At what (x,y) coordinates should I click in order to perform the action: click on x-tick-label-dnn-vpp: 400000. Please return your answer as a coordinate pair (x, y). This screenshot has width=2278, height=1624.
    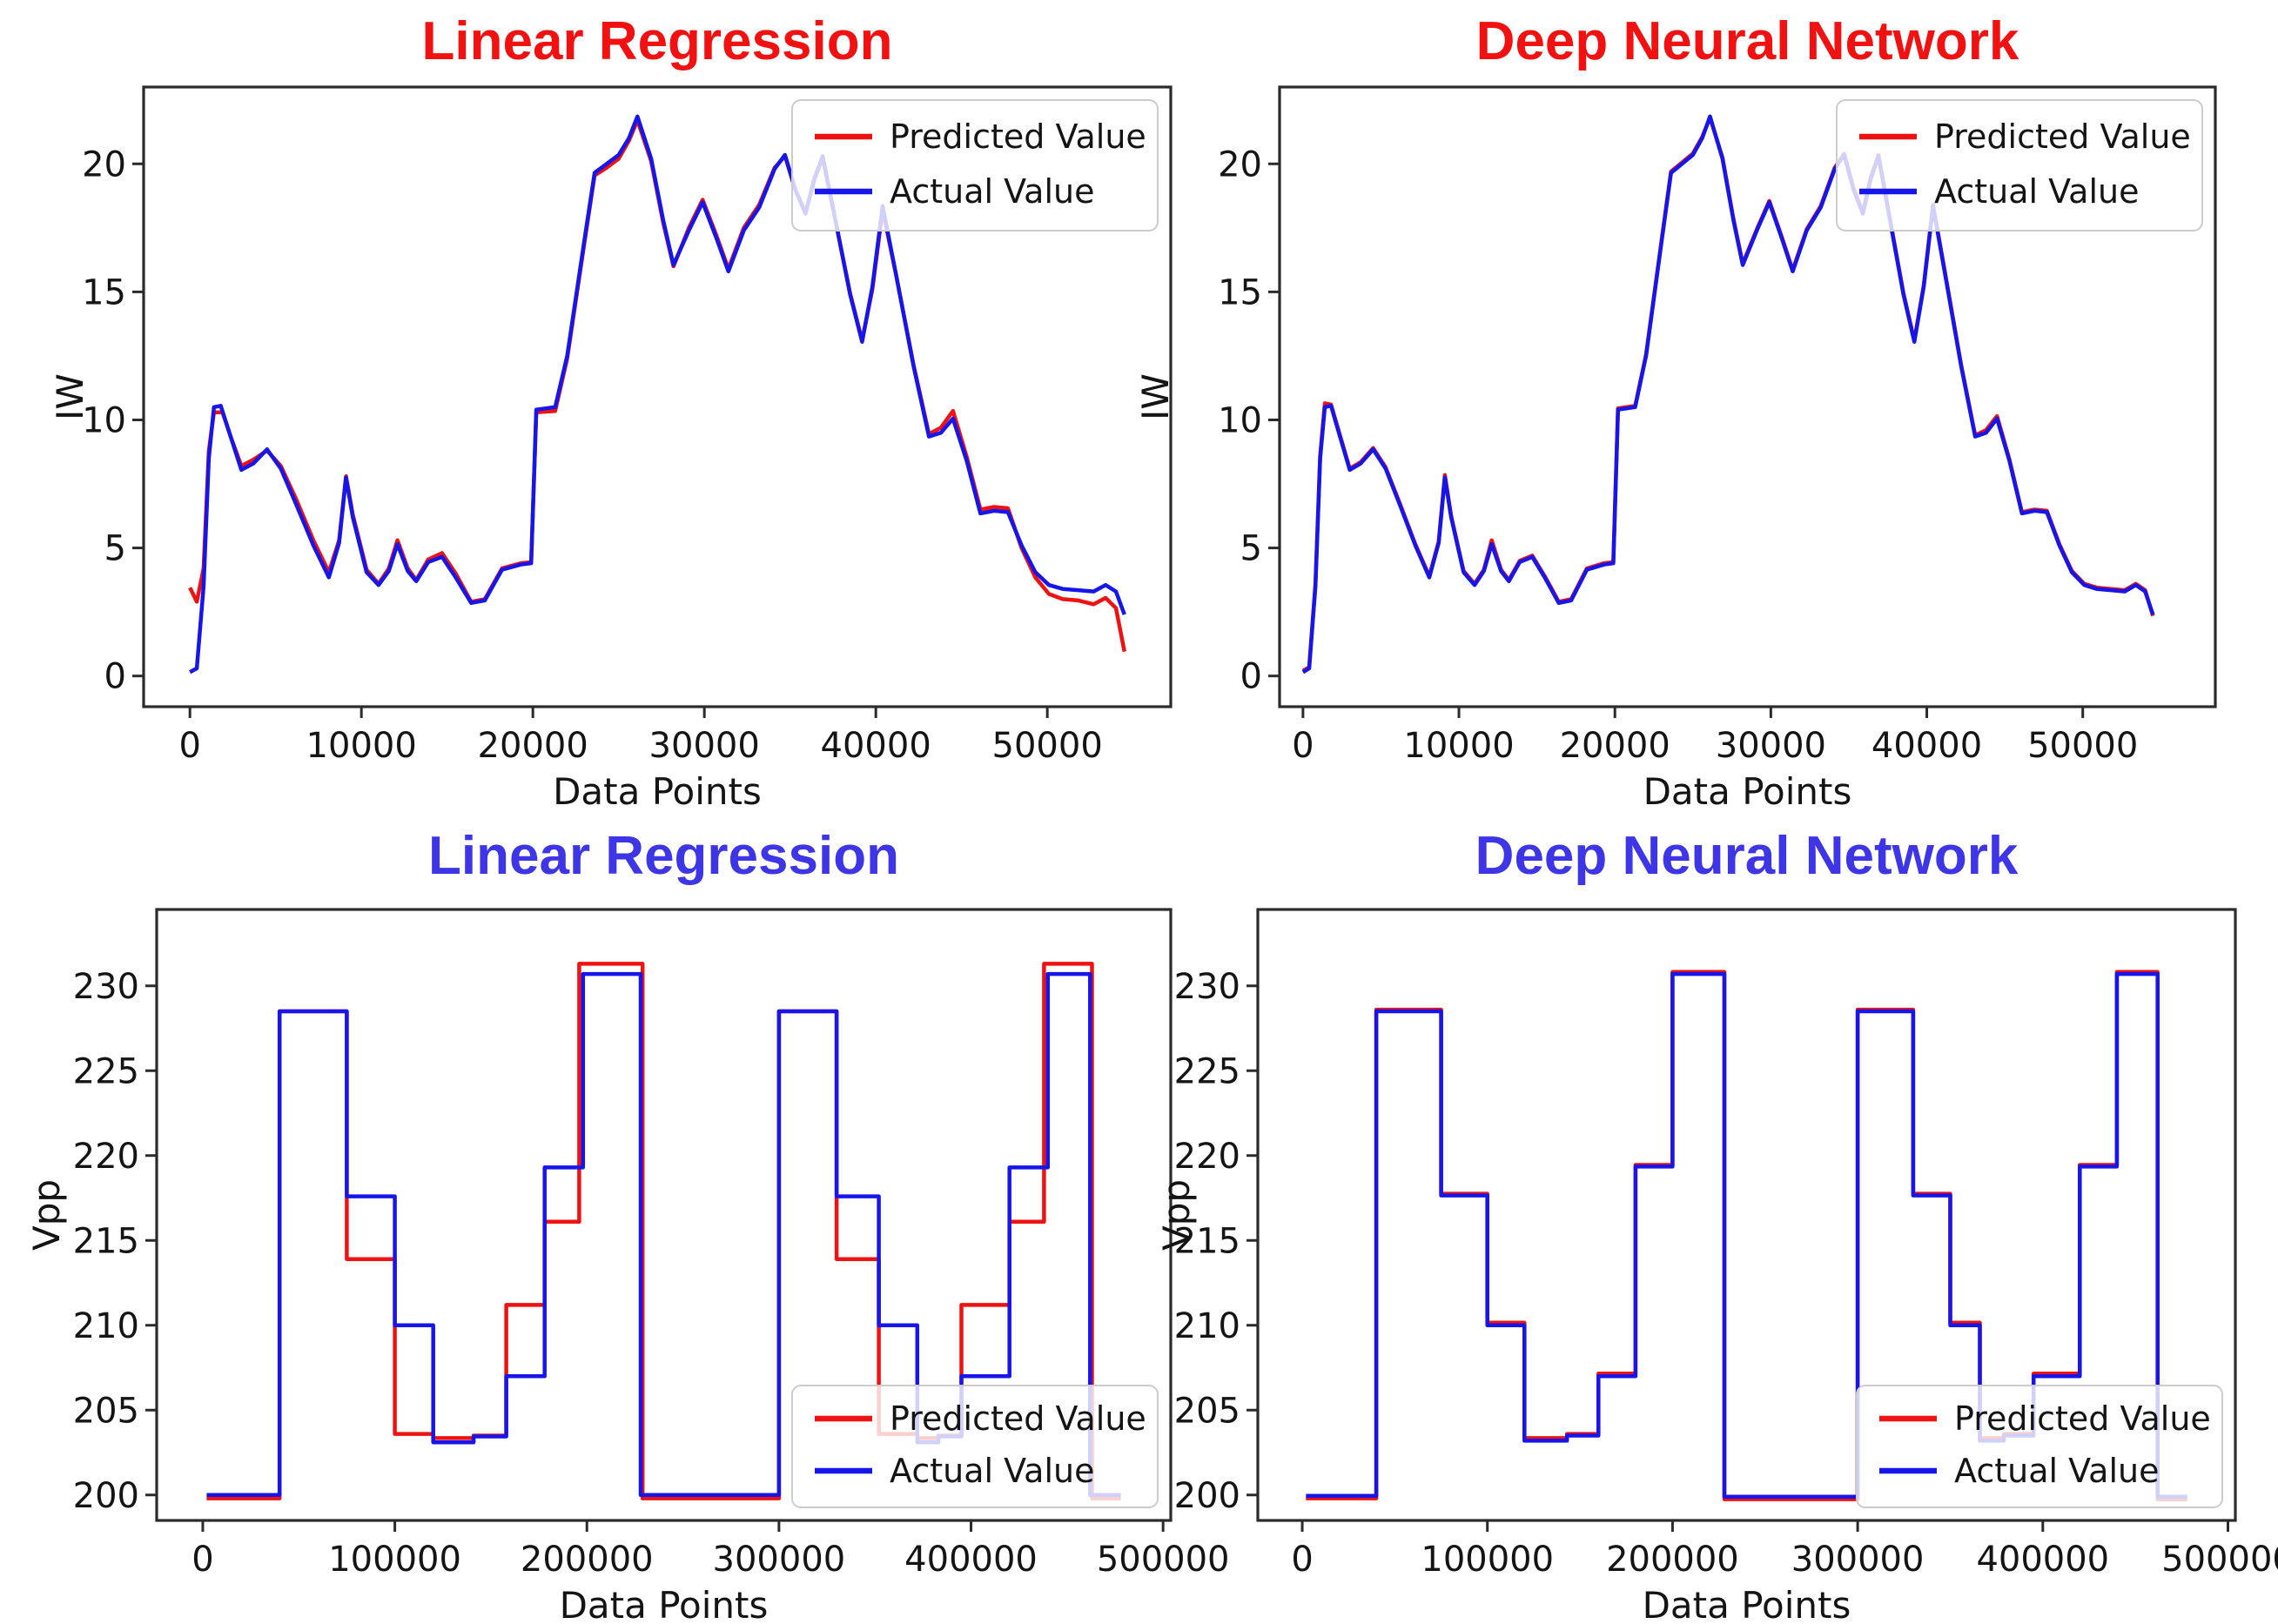
    Looking at the image, I should click on (2042, 1560).